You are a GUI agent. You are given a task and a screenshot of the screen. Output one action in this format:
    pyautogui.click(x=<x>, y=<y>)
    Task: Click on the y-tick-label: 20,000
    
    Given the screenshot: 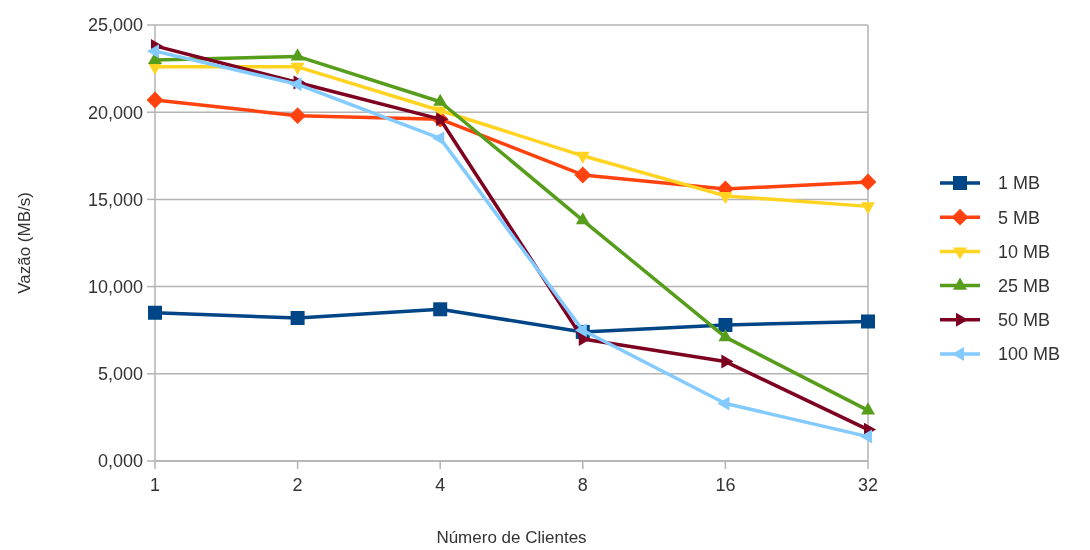 What is the action you would take?
    pyautogui.click(x=115, y=112)
    